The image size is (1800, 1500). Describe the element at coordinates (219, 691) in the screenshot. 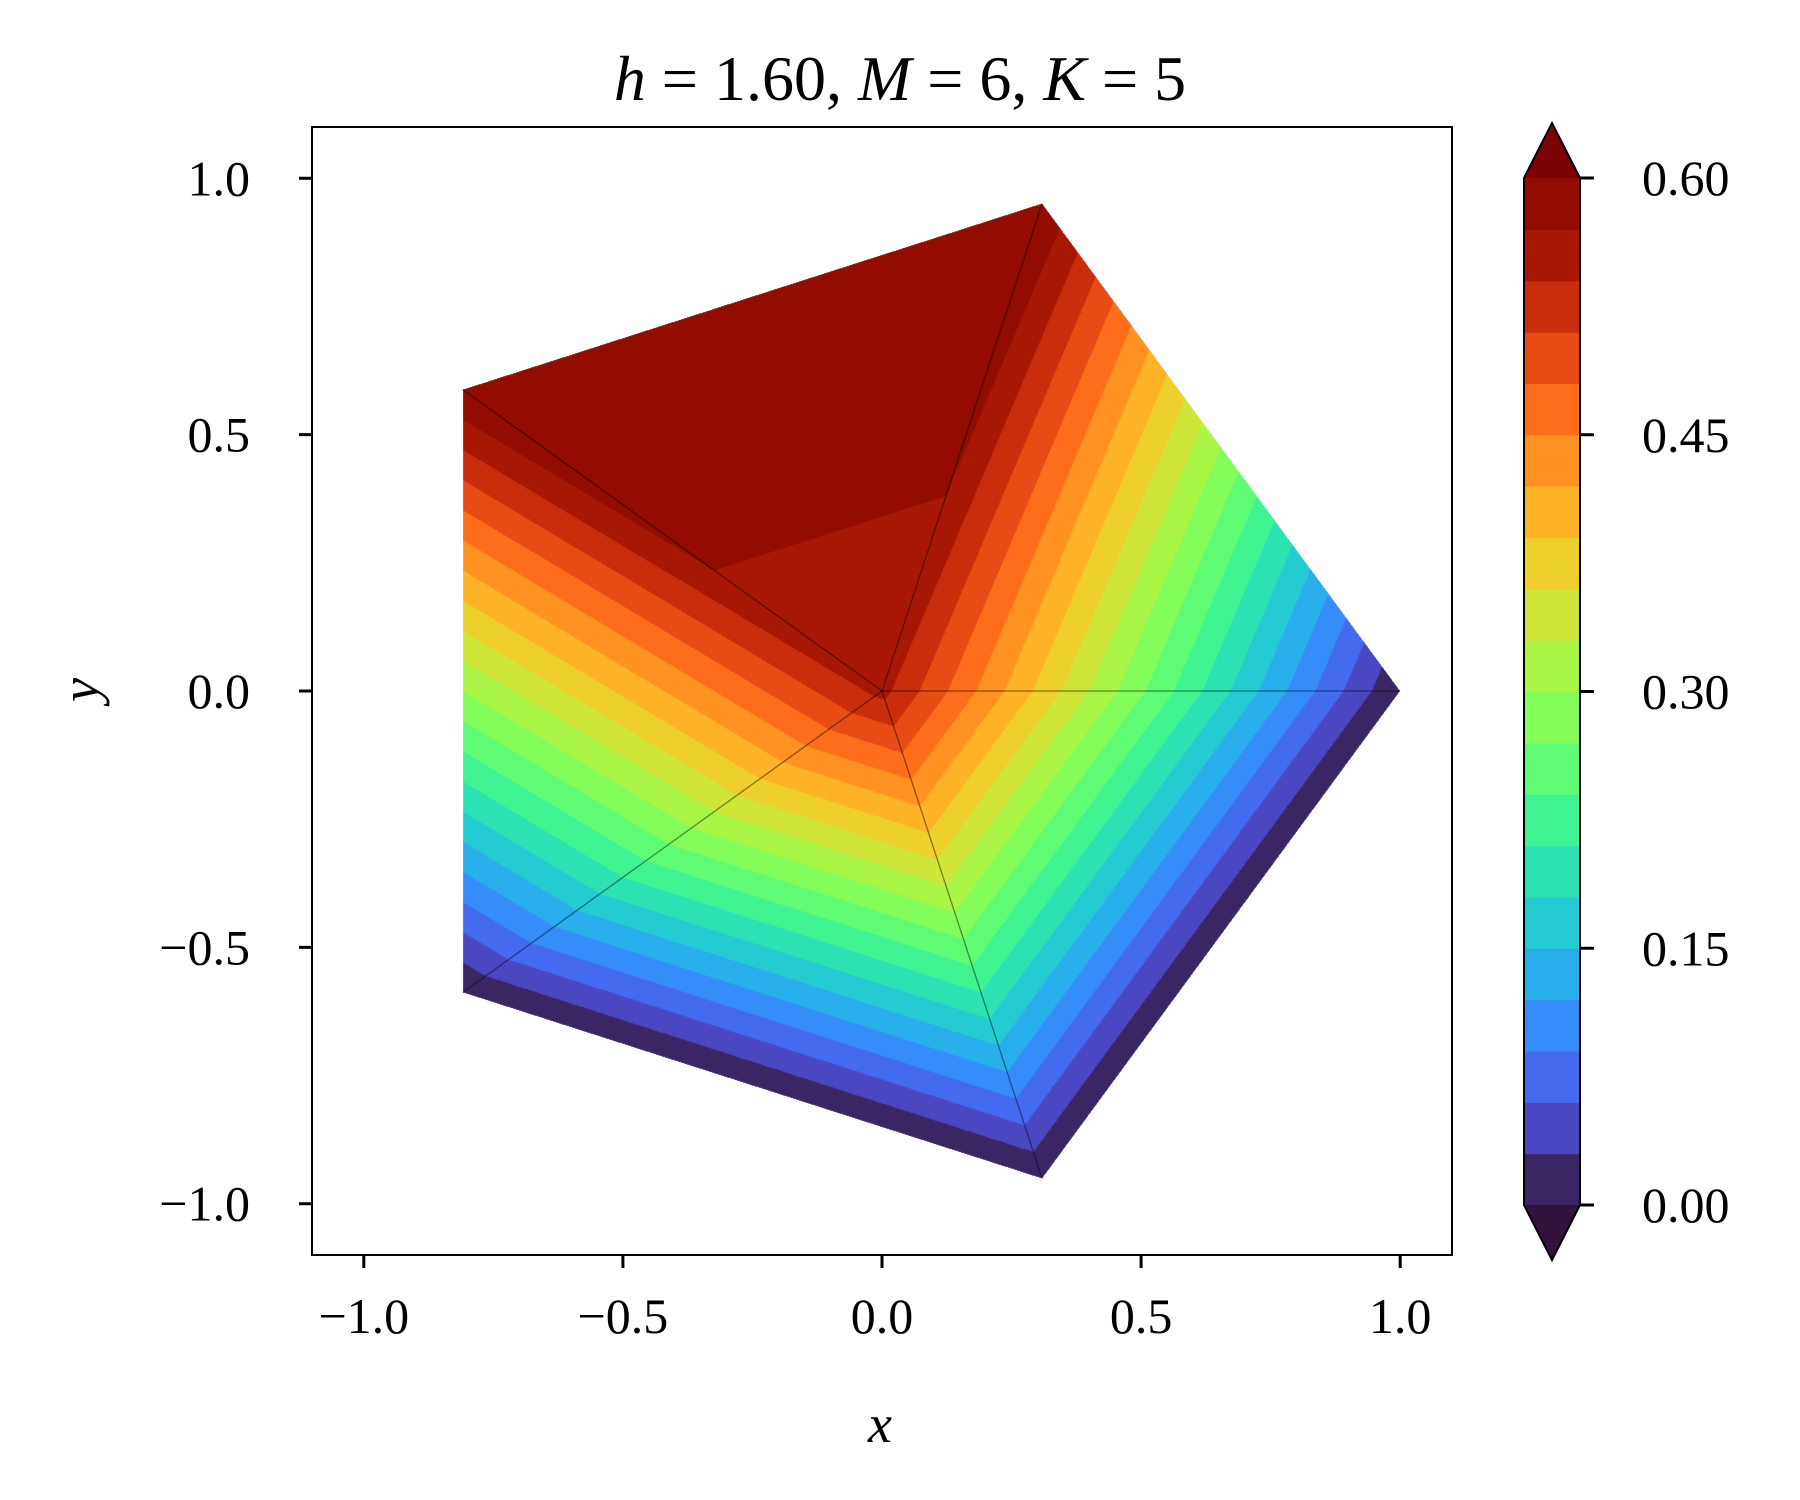

I see `y-tick-label: 0.0` at that location.